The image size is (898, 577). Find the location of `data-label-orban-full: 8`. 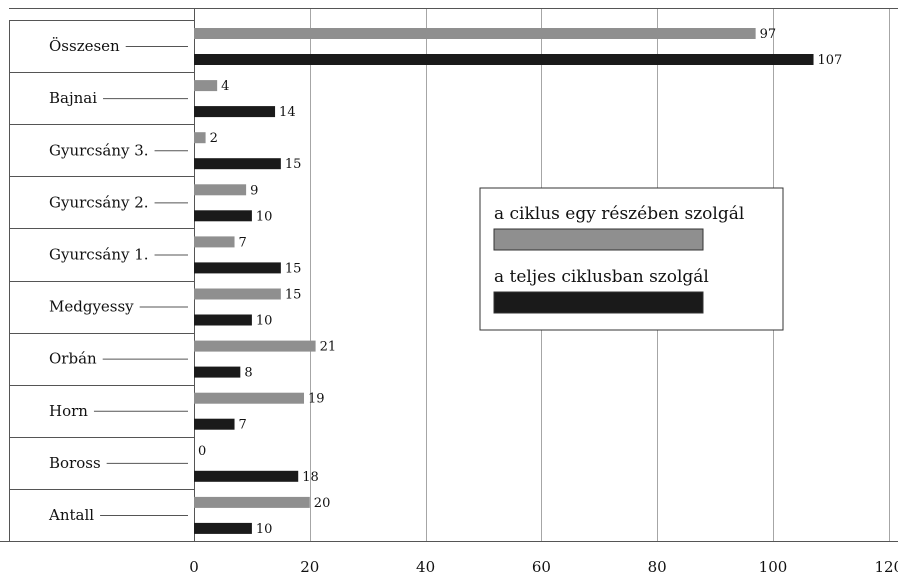

data-label-orban-full: 8 is located at coordinates (248, 373).